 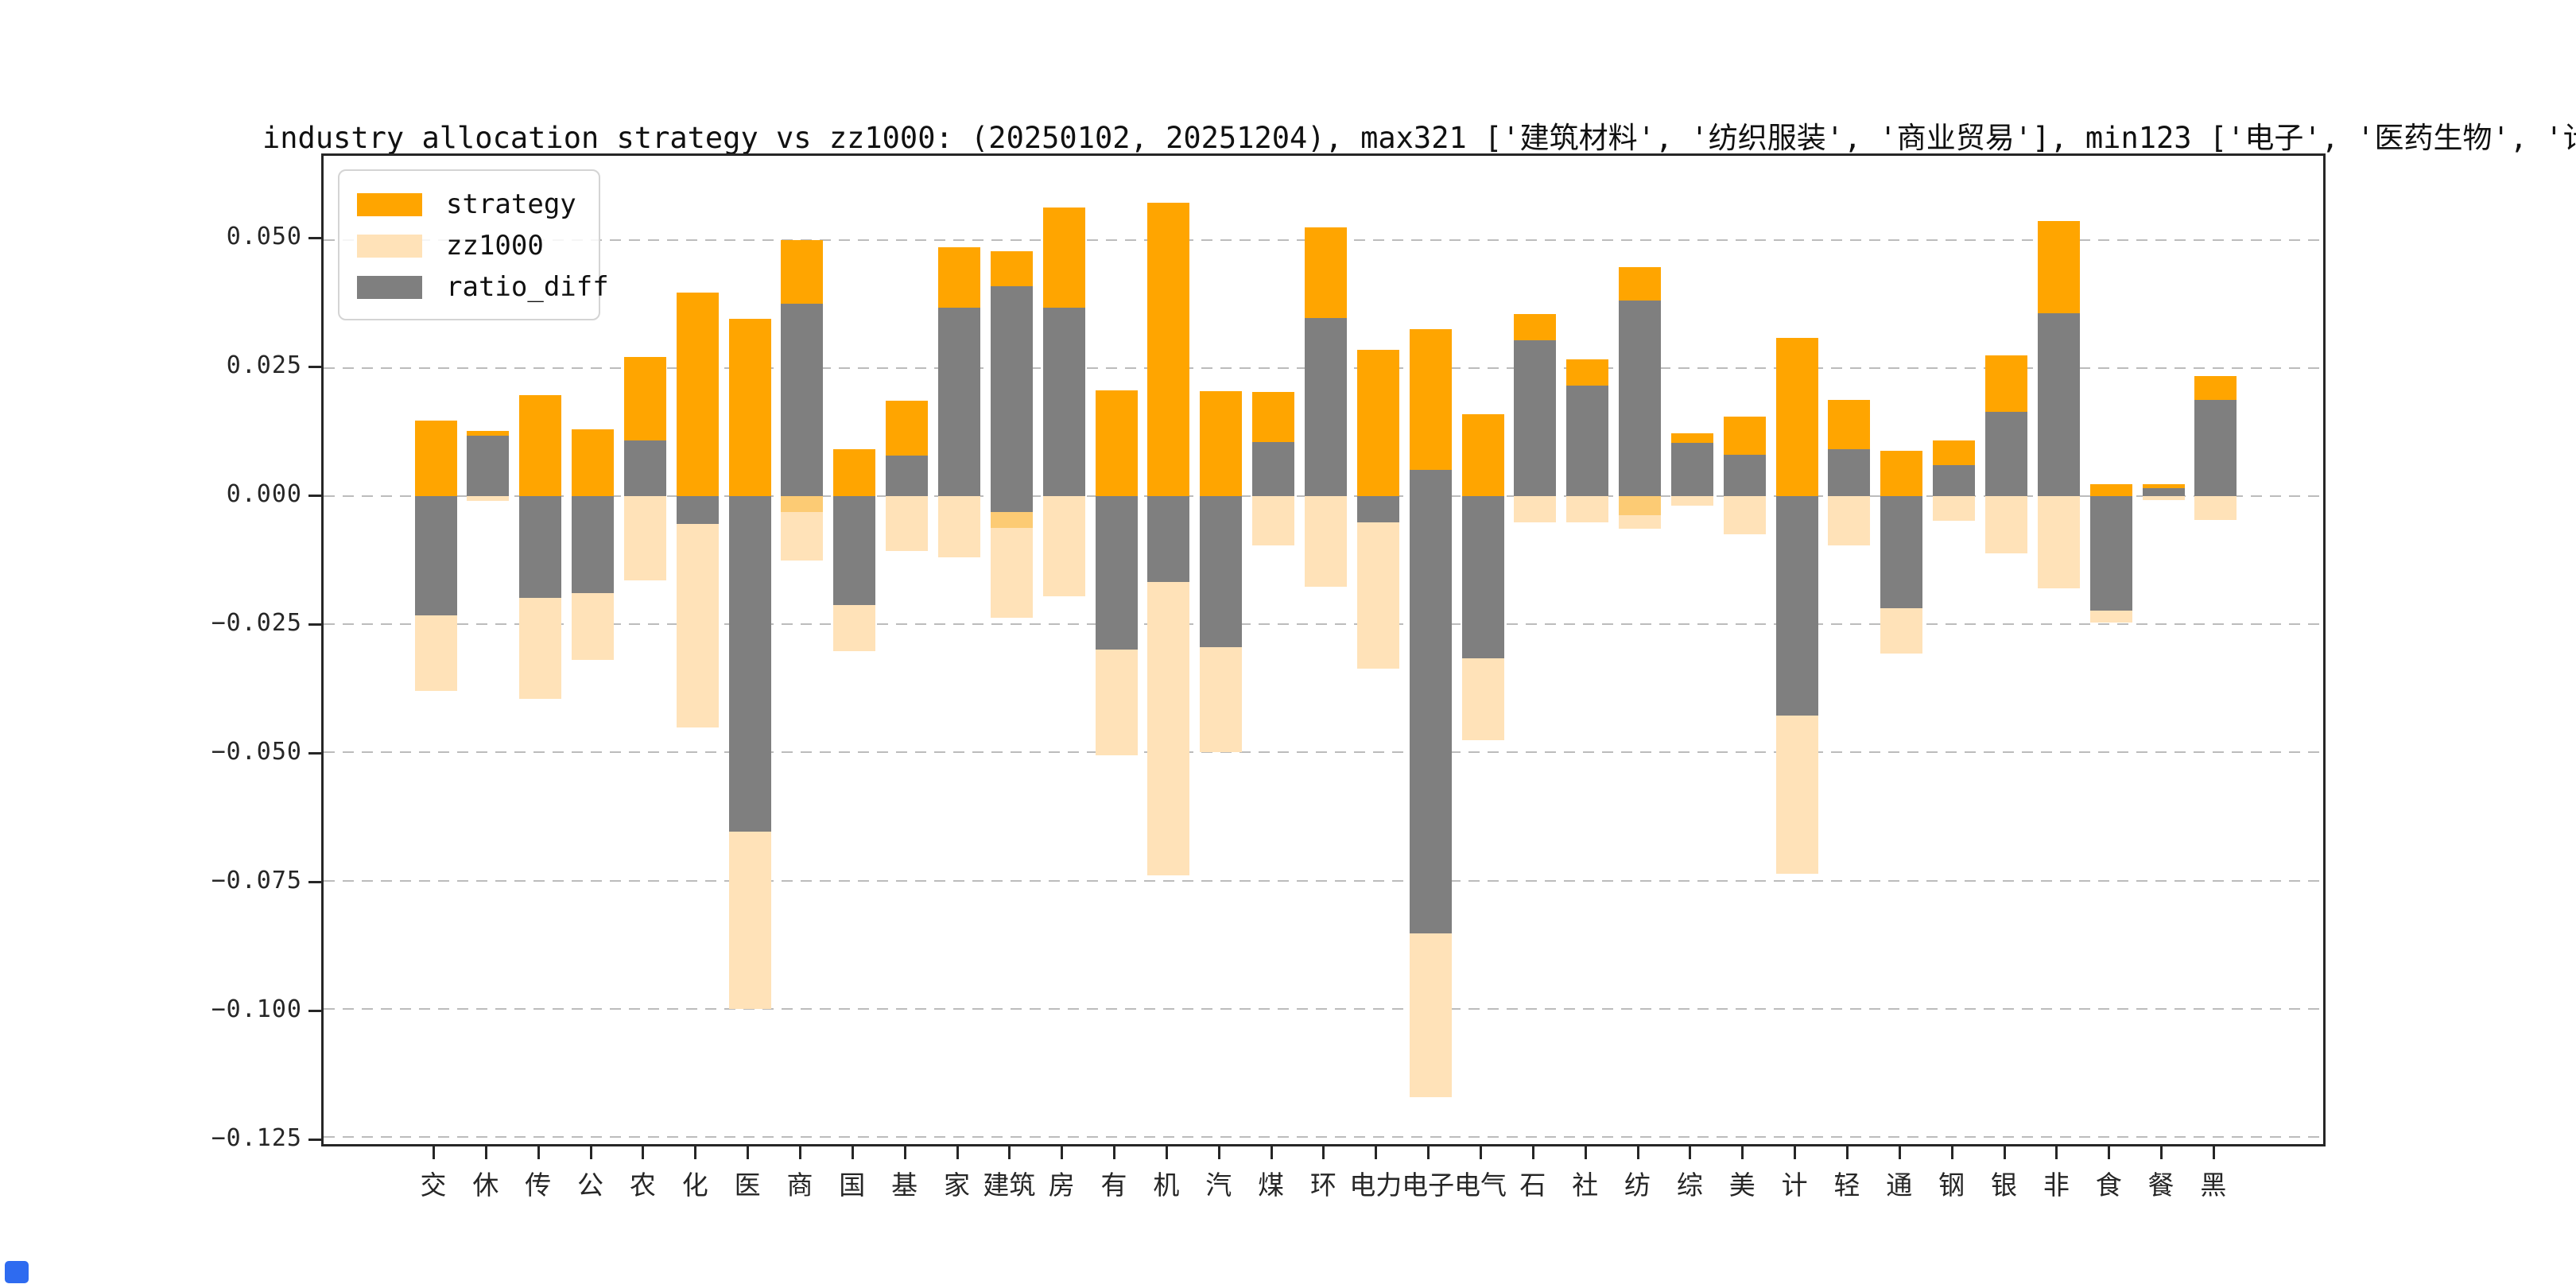 I want to click on gridline-y--0.05, so click(x=1324, y=752).